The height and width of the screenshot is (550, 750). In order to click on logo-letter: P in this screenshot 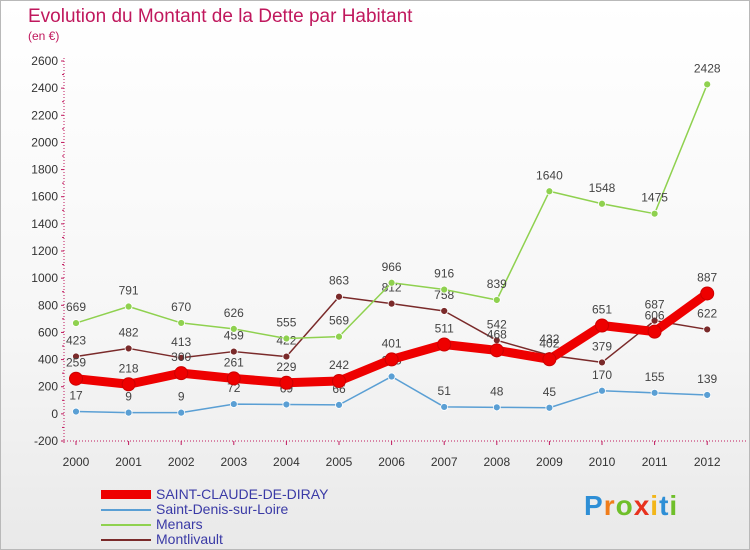, I will do `click(594, 505)`.